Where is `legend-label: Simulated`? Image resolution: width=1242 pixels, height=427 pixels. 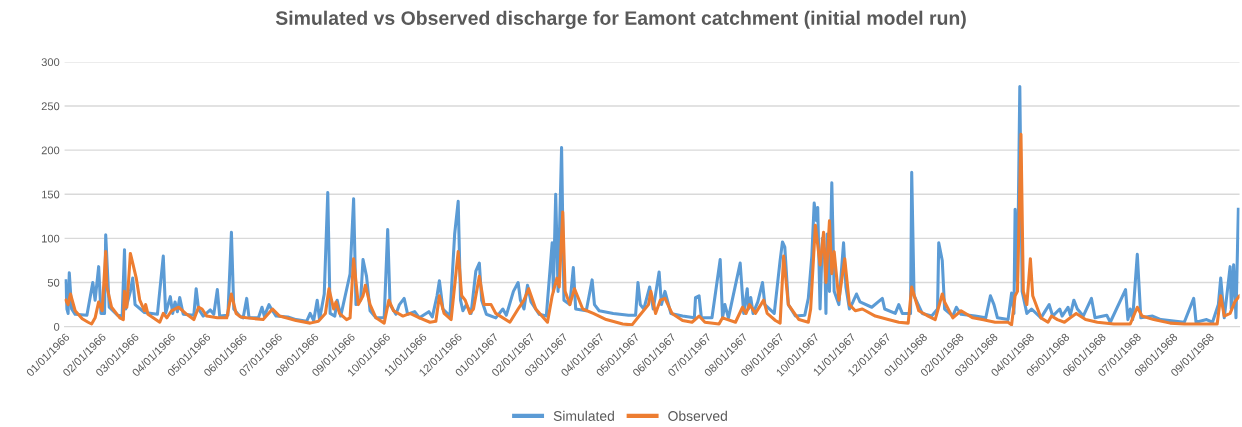 legend-label: Simulated is located at coordinates (583, 415).